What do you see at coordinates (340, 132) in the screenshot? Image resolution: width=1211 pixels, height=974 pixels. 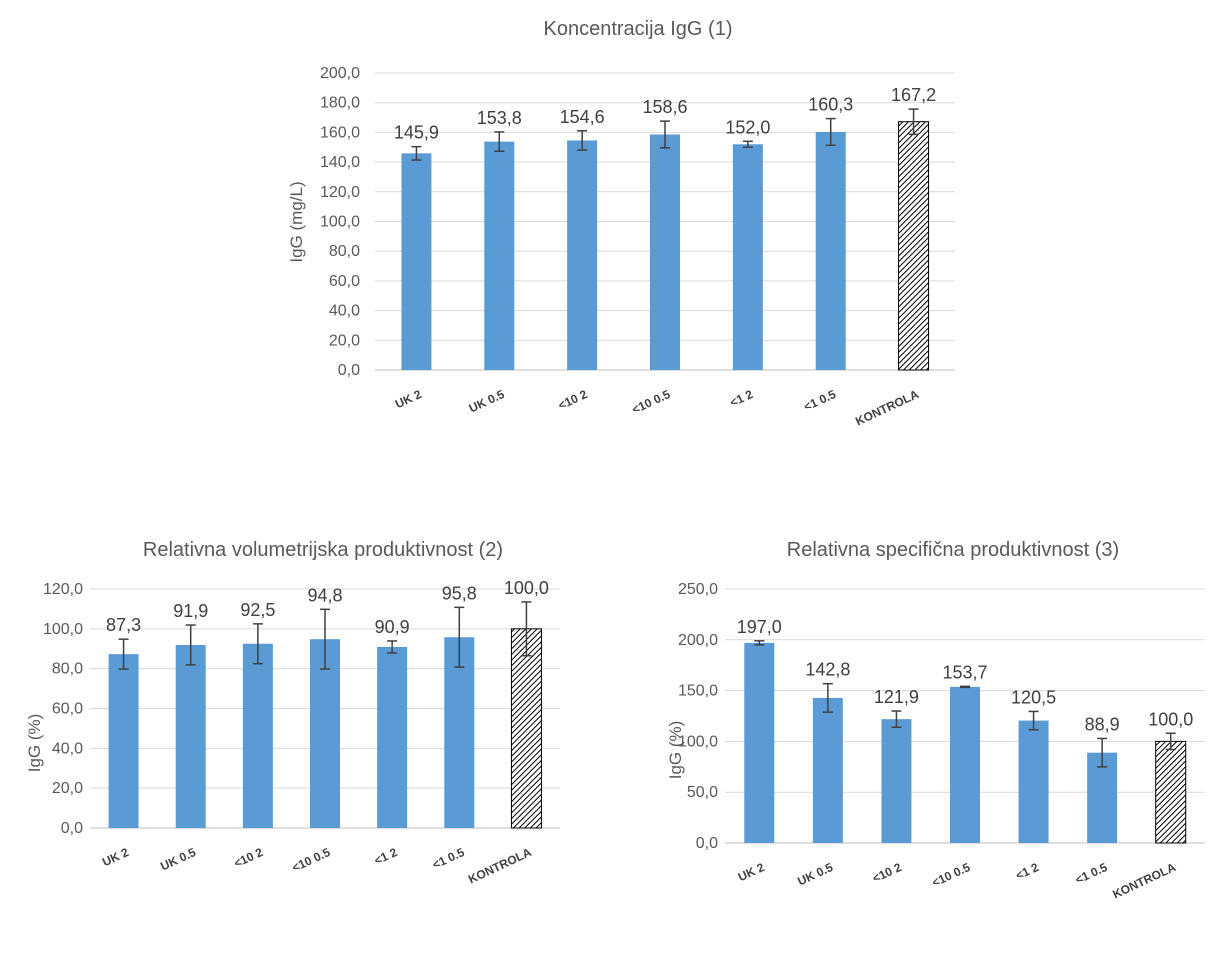 I see `y-tick-label: 160,0` at bounding box center [340, 132].